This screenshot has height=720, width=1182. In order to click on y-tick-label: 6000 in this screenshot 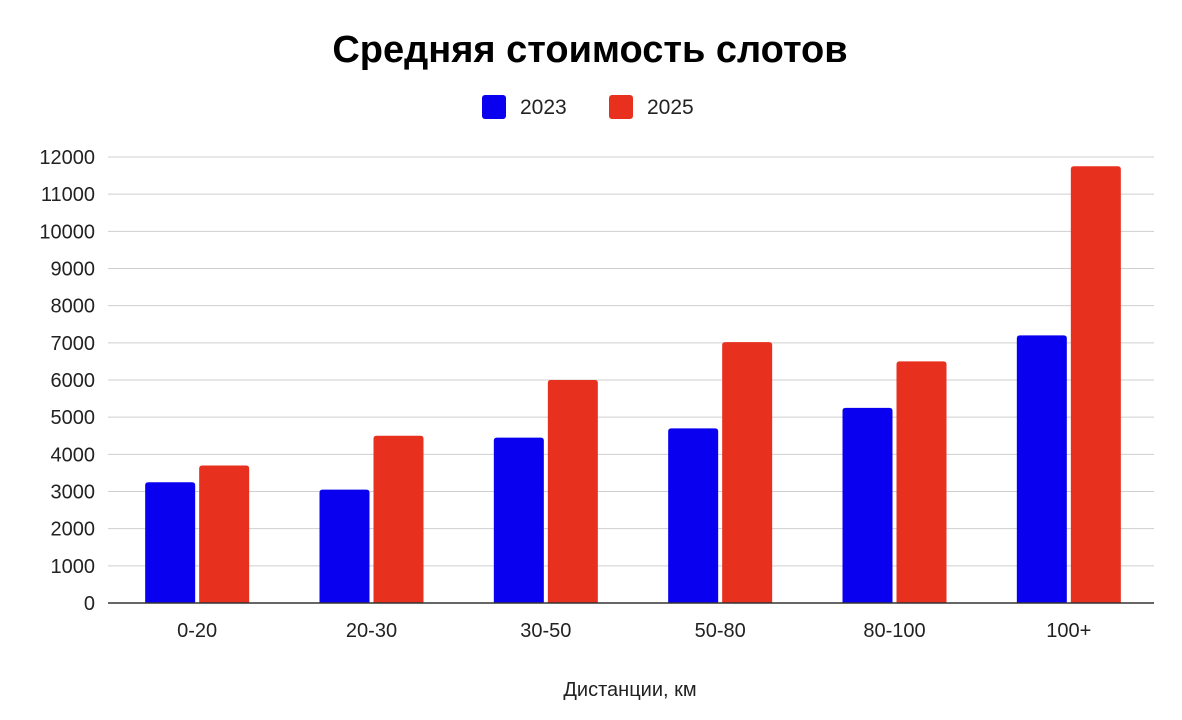, I will do `click(73, 381)`.